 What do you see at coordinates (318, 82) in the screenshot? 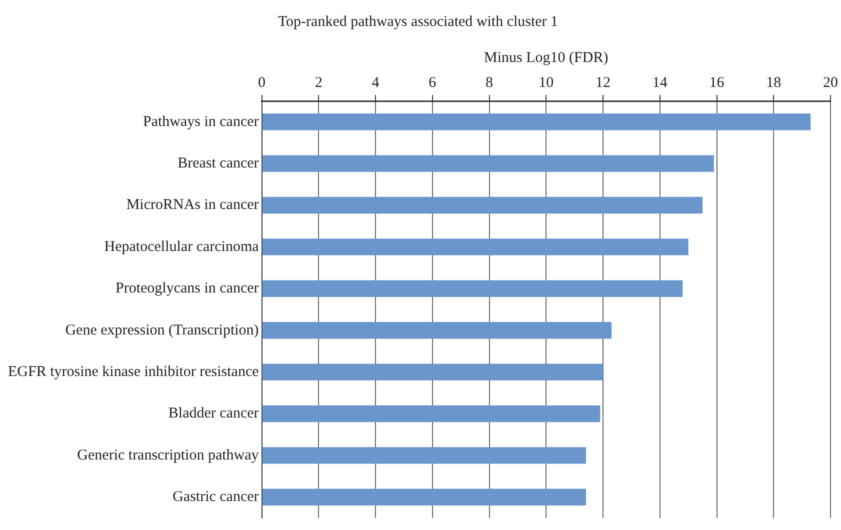
I see `x-tick-label: 2` at bounding box center [318, 82].